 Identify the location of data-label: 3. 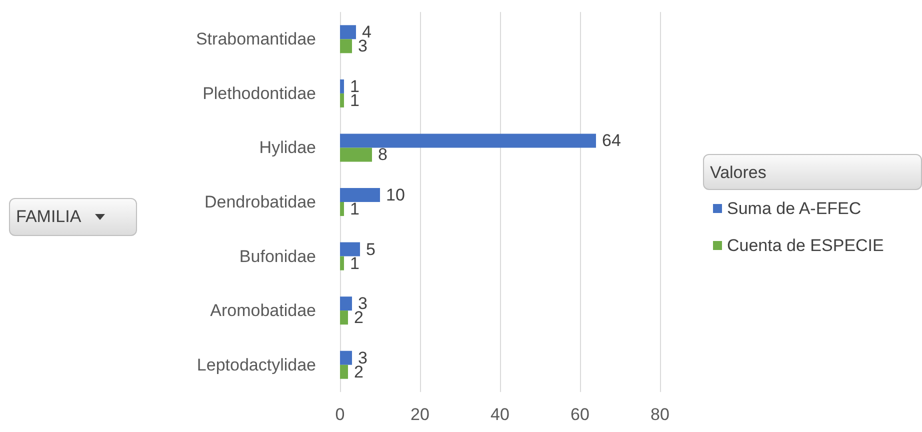
(363, 46).